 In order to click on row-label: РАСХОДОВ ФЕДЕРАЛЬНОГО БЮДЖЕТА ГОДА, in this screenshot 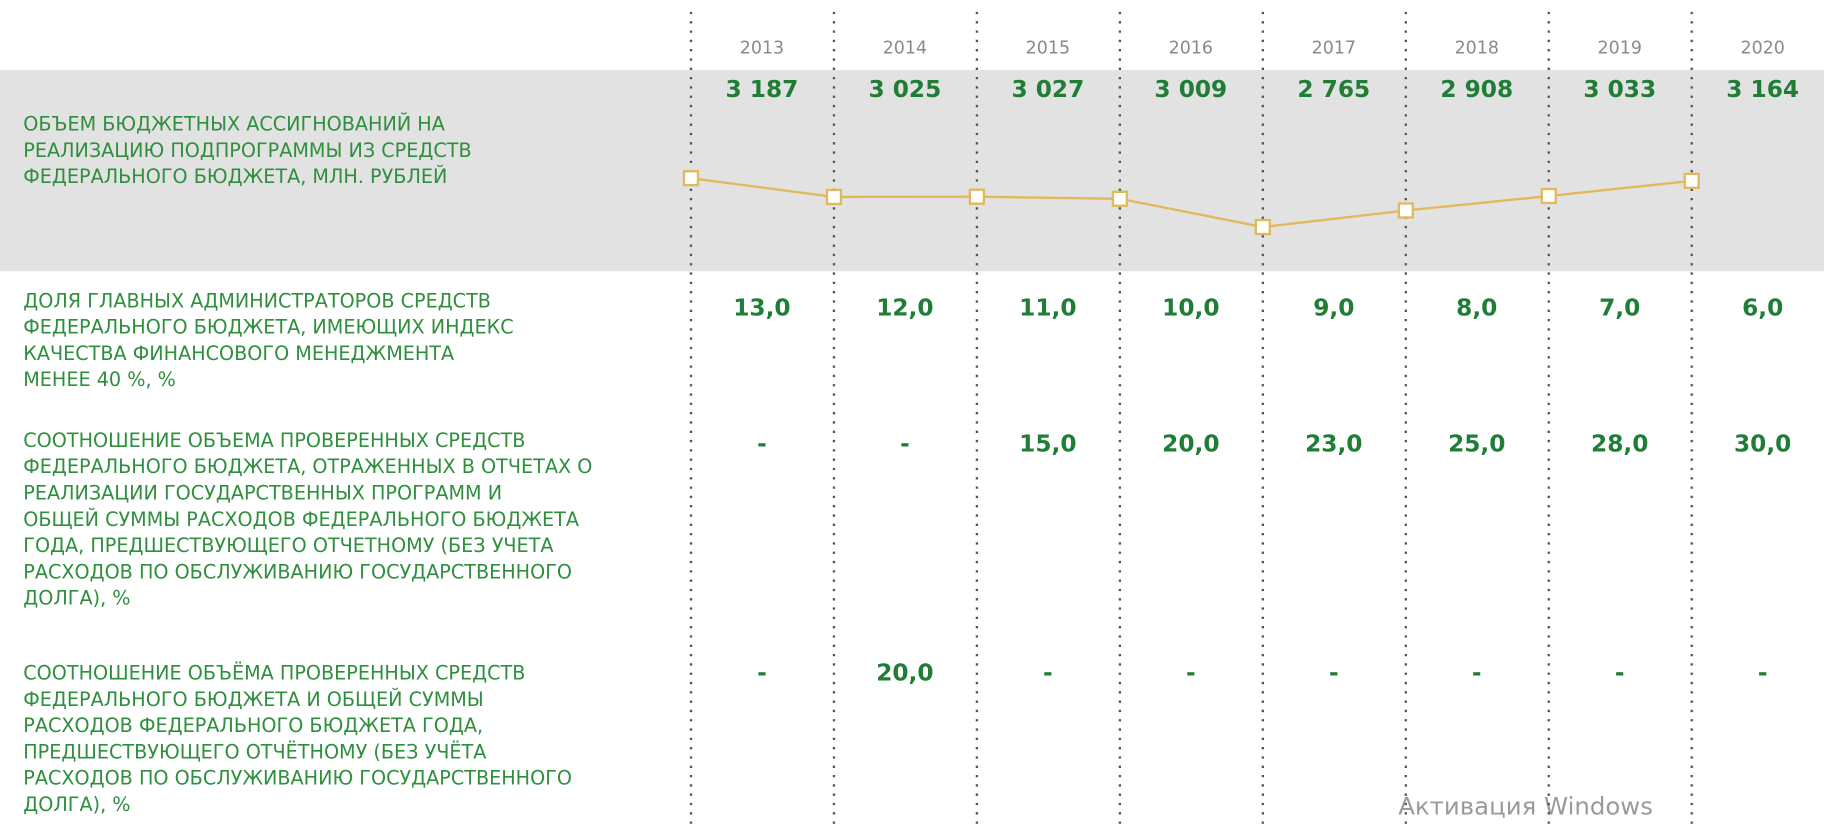, I will do `click(253, 725)`.